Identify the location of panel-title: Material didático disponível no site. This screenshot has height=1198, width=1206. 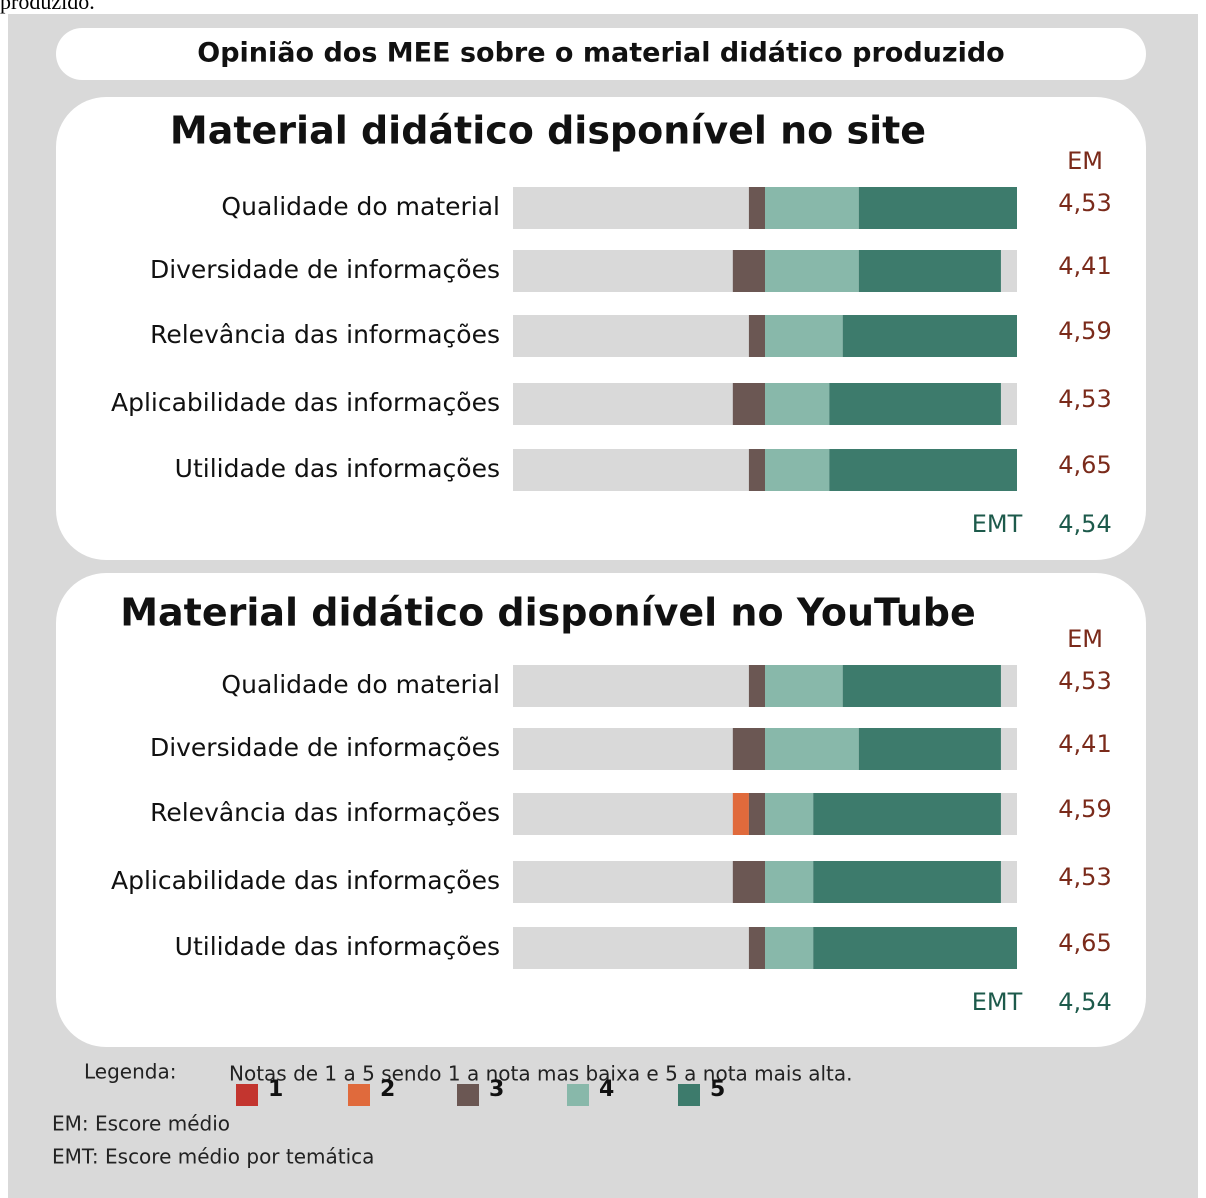
(548, 131).